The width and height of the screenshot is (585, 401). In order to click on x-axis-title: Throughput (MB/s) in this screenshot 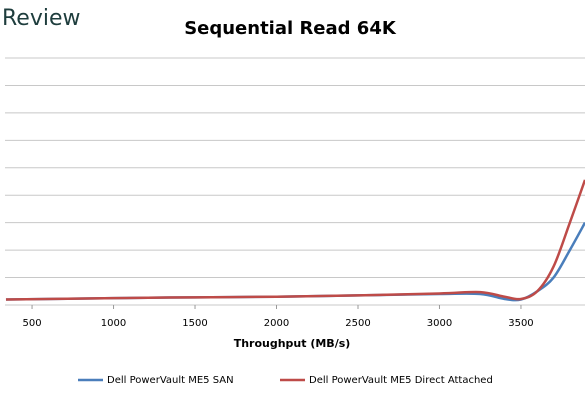, I will do `click(292, 343)`.